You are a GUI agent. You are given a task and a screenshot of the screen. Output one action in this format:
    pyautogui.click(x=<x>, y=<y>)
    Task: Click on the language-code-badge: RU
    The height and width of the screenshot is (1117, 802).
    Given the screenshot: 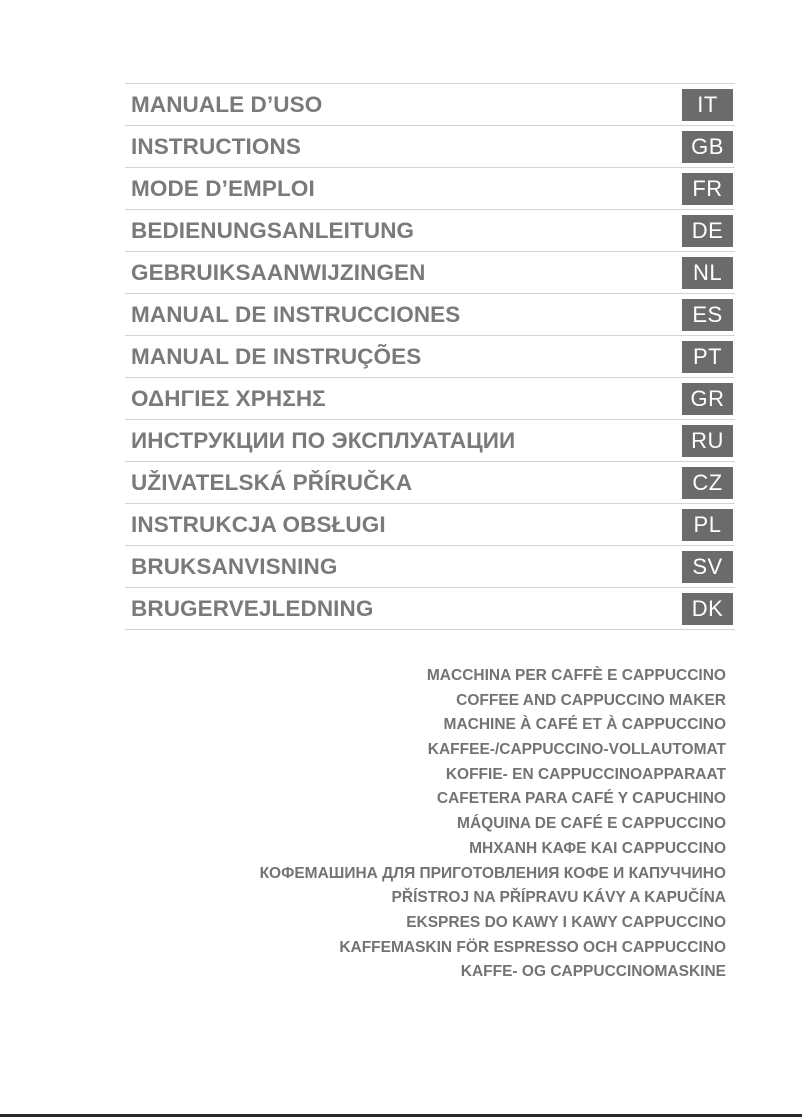 What is the action you would take?
    pyautogui.click(x=707, y=440)
    